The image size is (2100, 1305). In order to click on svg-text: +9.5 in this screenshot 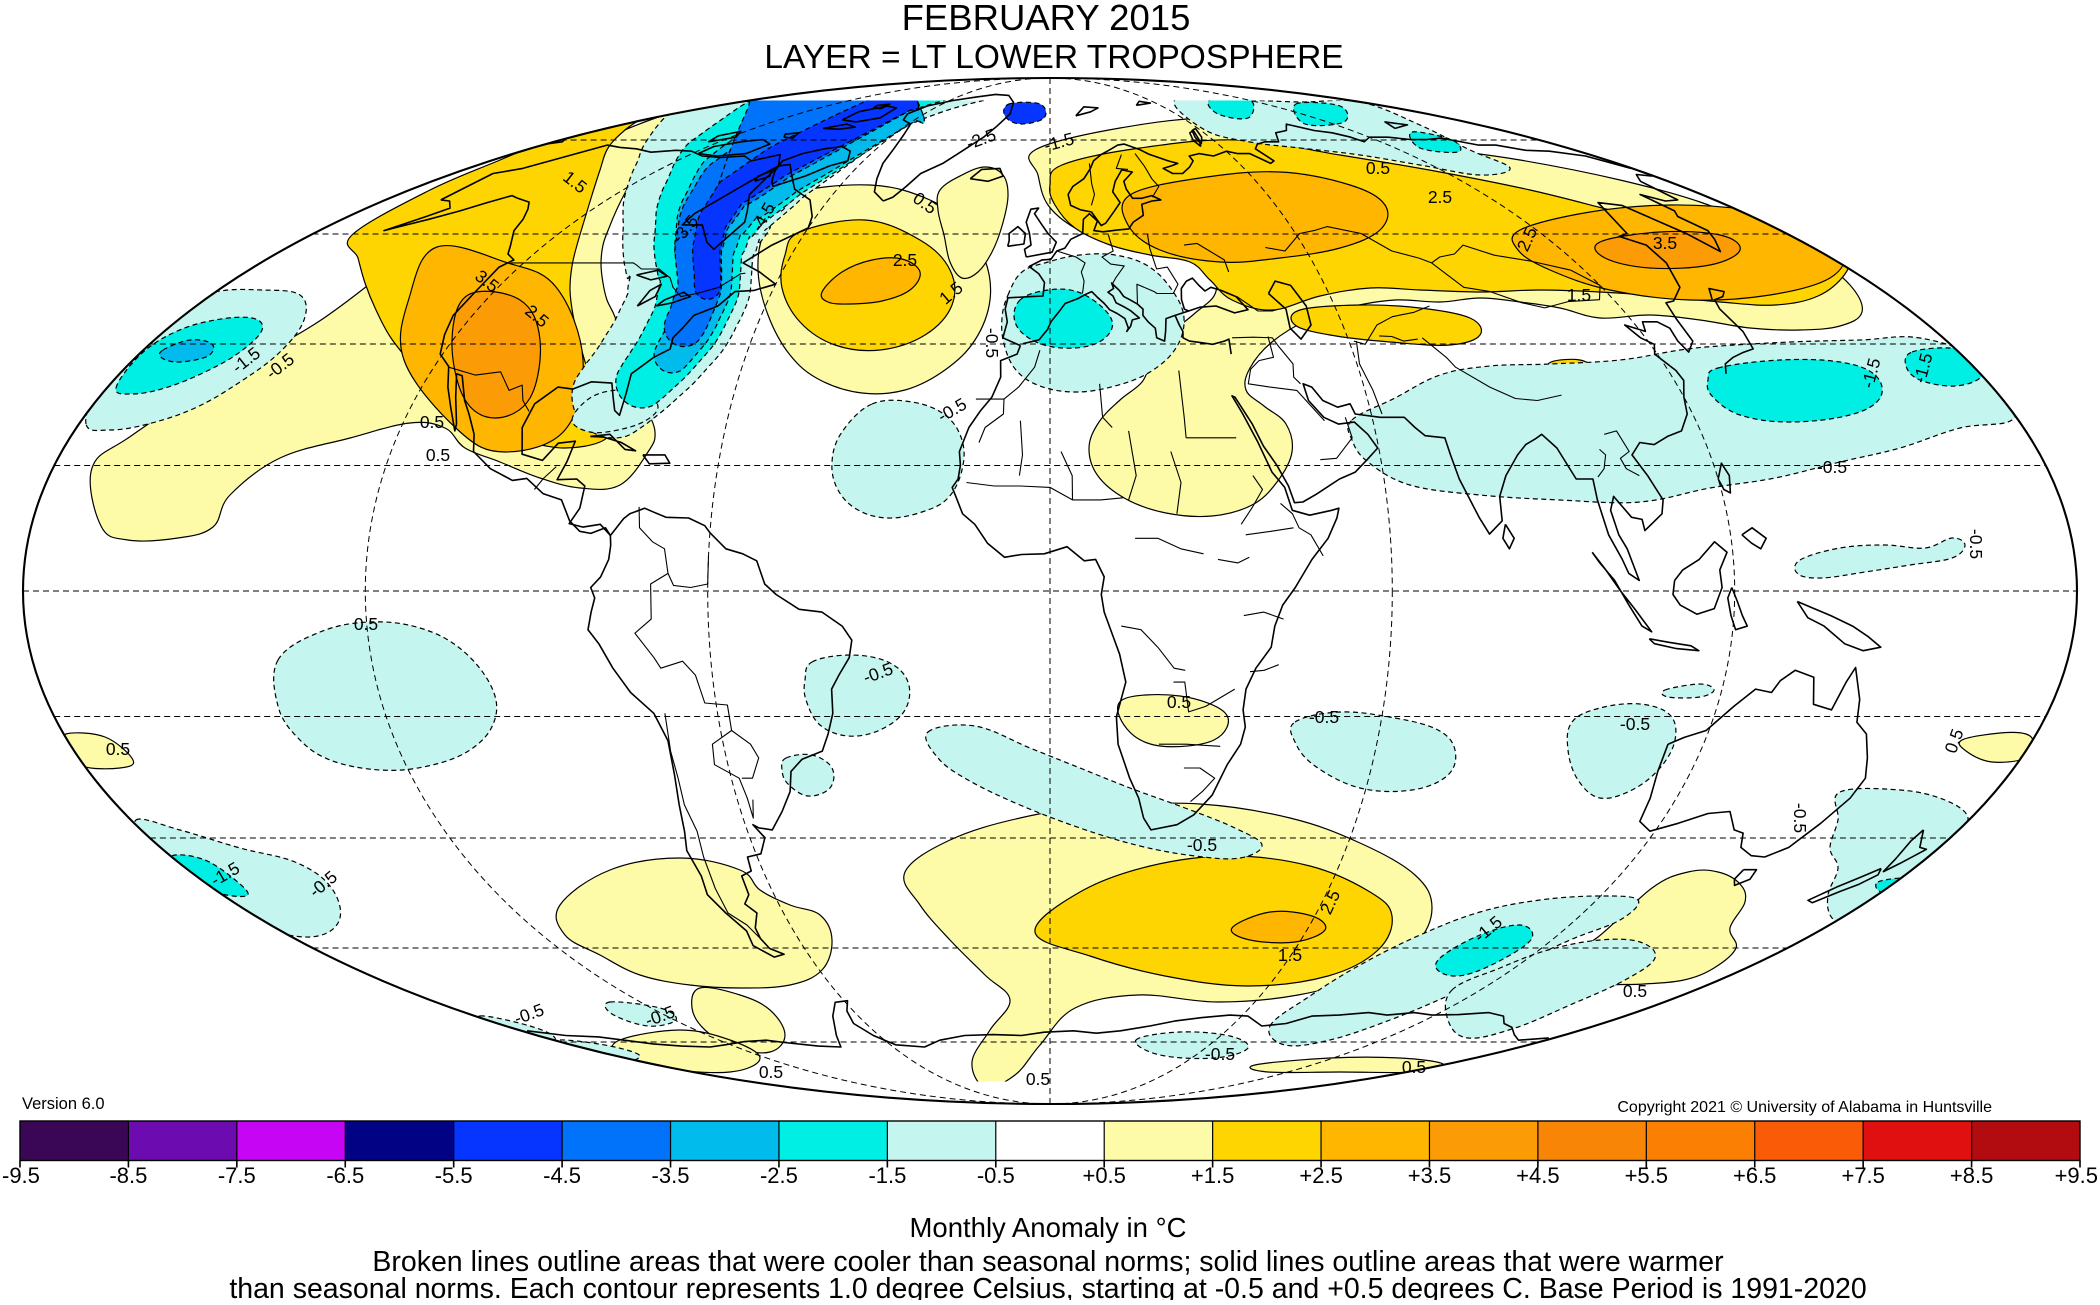, I will do `click(2076, 1175)`.